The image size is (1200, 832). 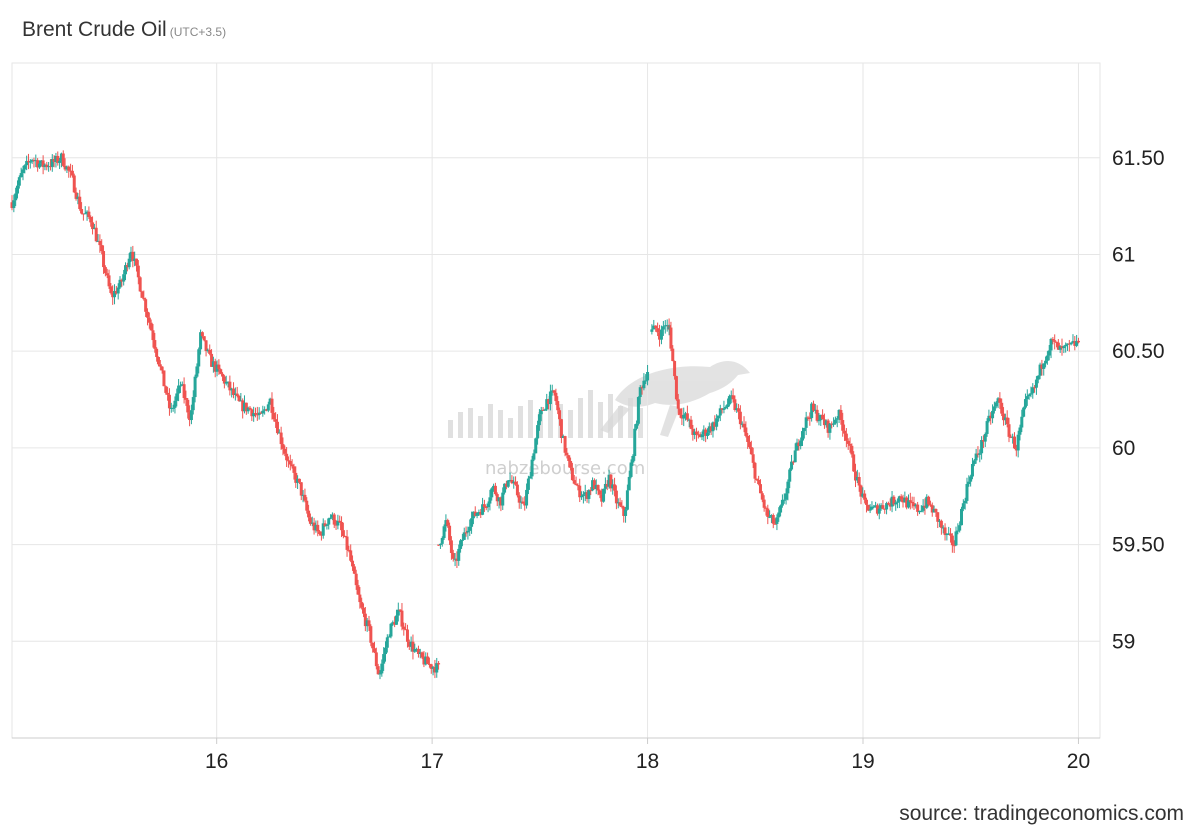 What do you see at coordinates (647, 761) in the screenshot?
I see `x-axis: 16 17 18 19 20` at bounding box center [647, 761].